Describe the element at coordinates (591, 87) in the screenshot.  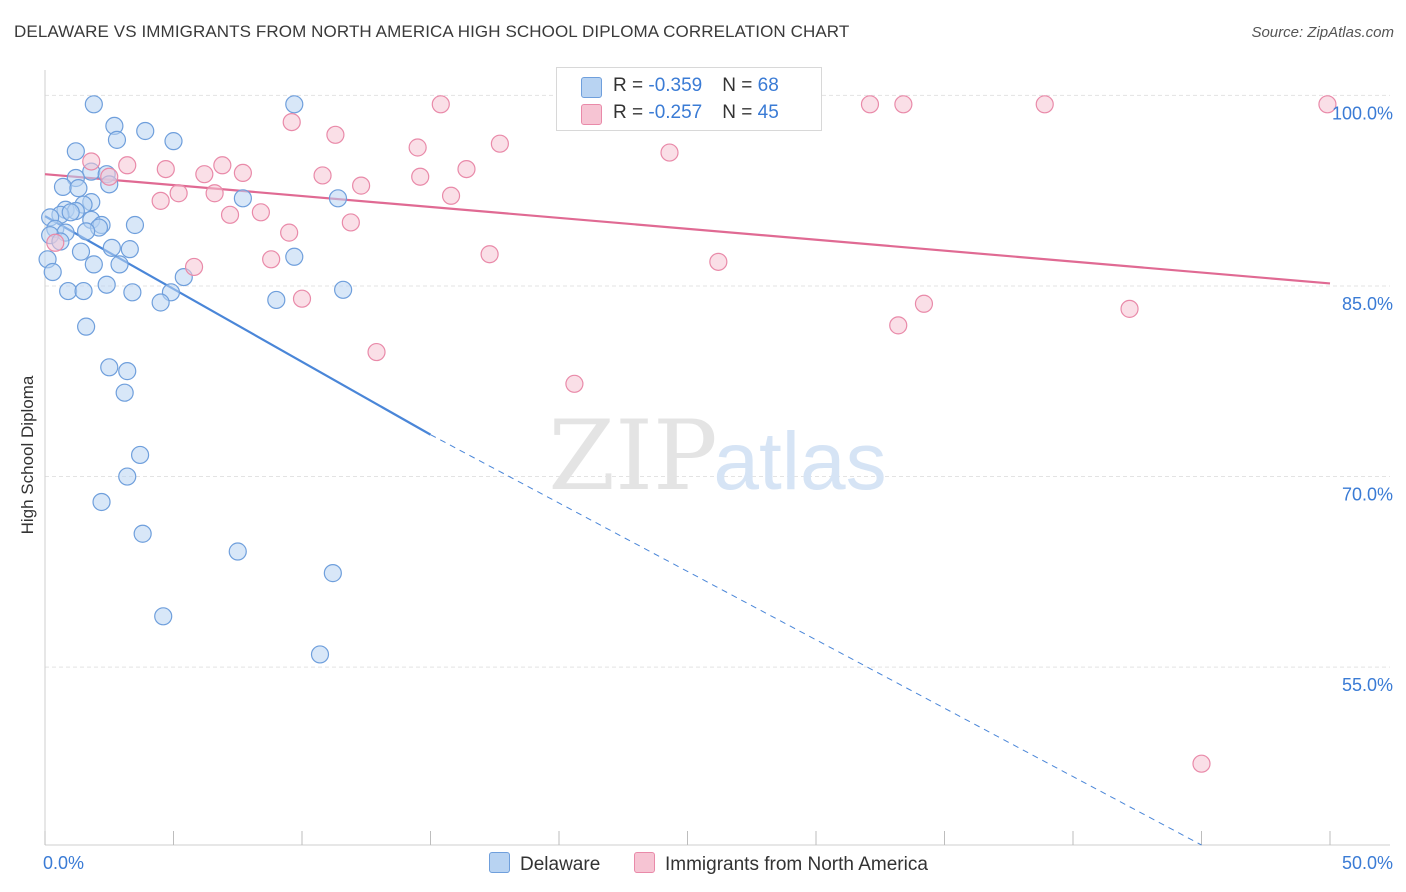
I see `delaware-swatch` at that location.